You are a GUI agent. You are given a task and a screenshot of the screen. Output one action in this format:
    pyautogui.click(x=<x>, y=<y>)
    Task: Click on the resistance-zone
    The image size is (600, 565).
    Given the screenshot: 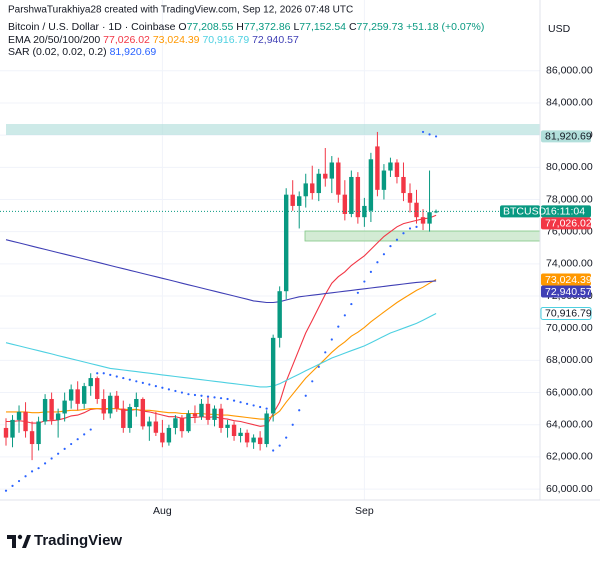 What is the action you would take?
    pyautogui.click(x=273, y=129)
    